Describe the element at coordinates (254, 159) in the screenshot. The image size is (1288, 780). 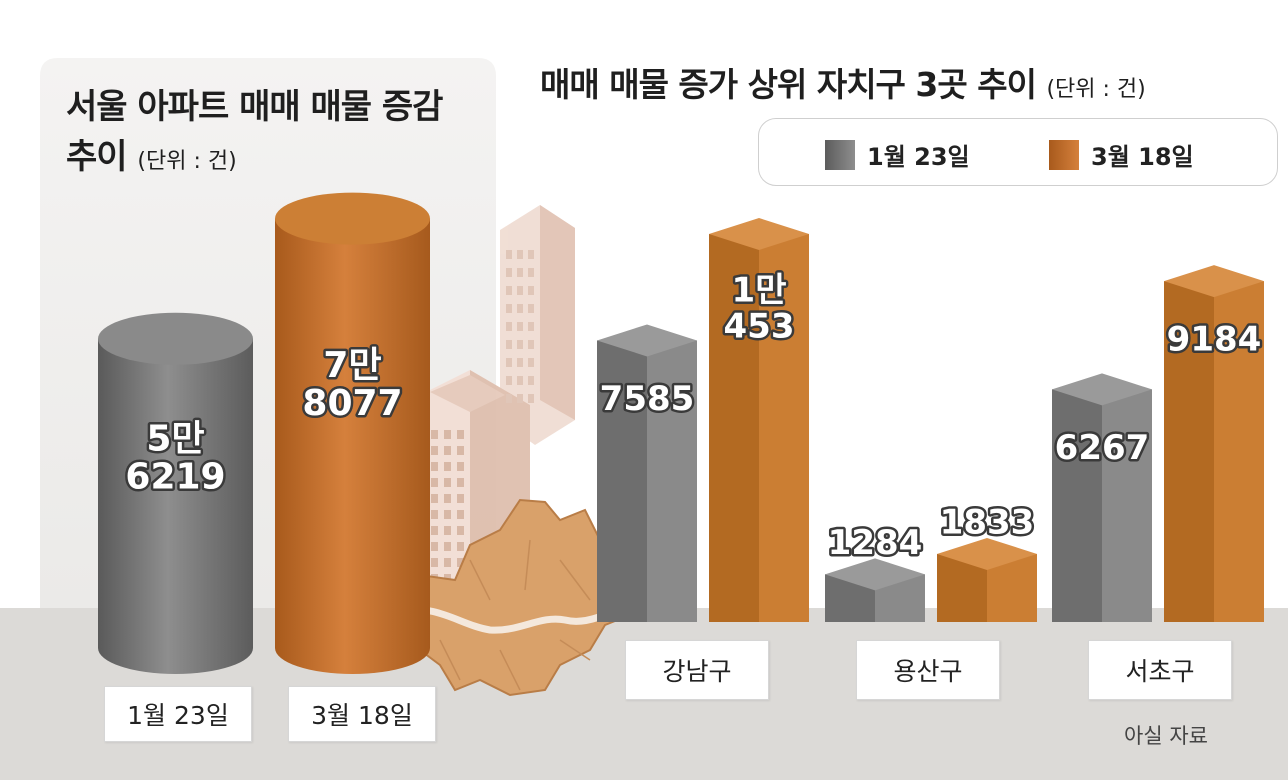
I see `left-title-line2-wrap: 추이 (단위 : 건)` at that location.